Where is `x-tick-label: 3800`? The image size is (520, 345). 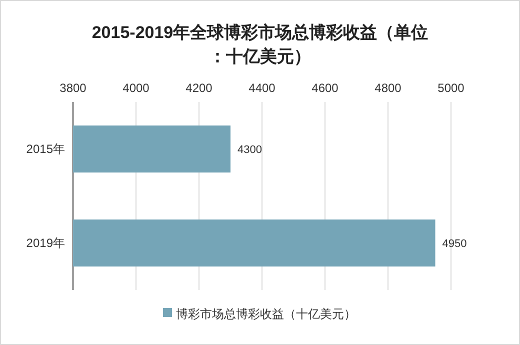 x-tick-label: 3800 is located at coordinates (73, 88).